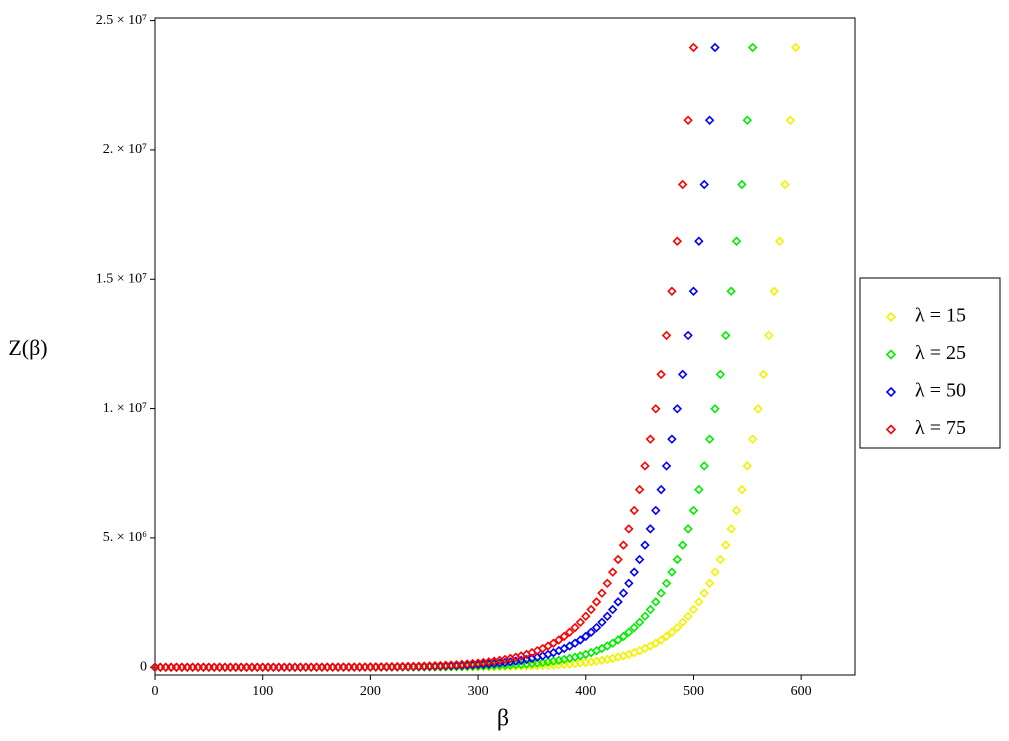  I want to click on legend-label: λ = 75, so click(940, 428).